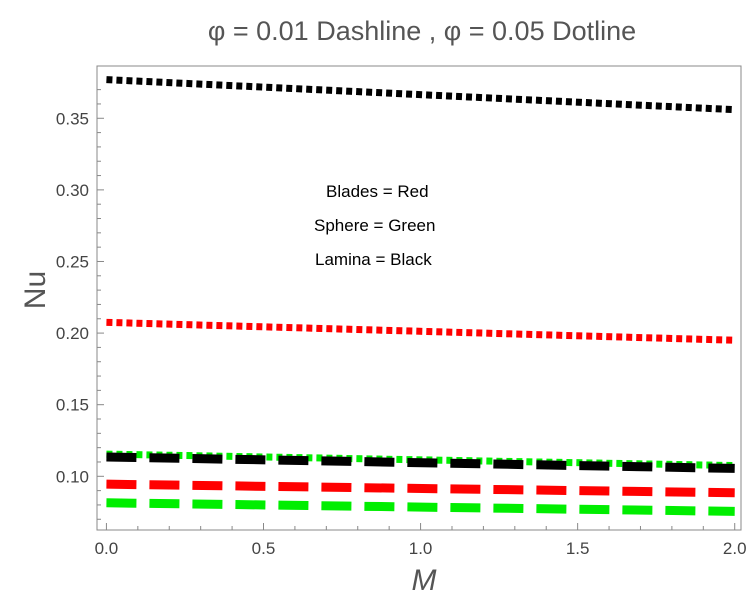 Image resolution: width=747 pixels, height=603 pixels. I want to click on x-tick-label: 1.0, so click(421, 548).